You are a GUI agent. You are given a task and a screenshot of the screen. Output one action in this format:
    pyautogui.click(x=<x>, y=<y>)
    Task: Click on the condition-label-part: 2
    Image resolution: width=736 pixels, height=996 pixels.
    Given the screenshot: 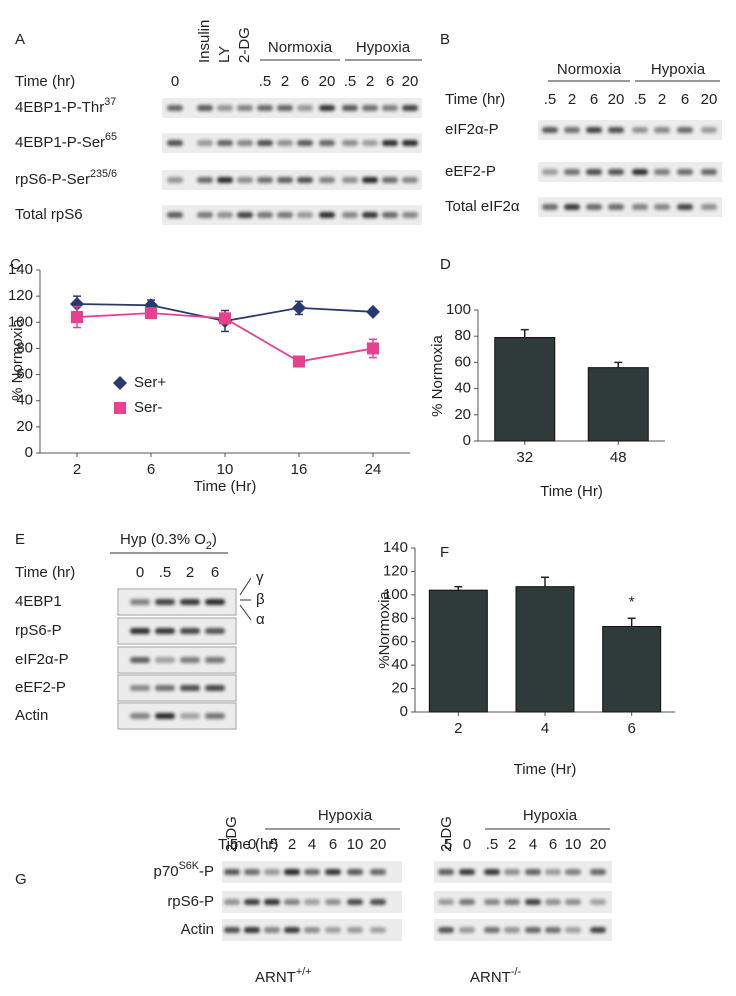 What is the action you would take?
    pyautogui.click(x=209, y=546)
    